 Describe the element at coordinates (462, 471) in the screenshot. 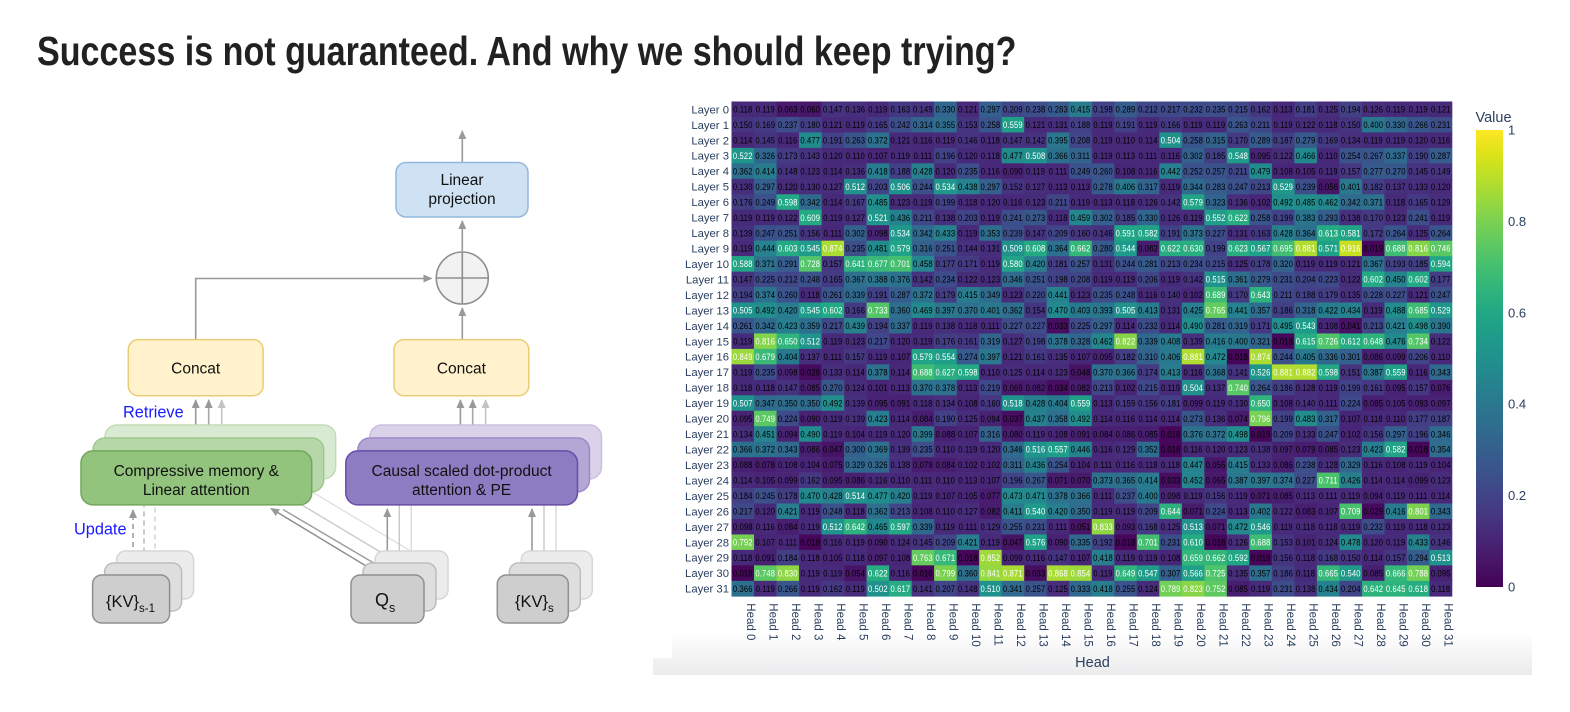

I see `svg-text: Causal scaled dot-product` at that location.